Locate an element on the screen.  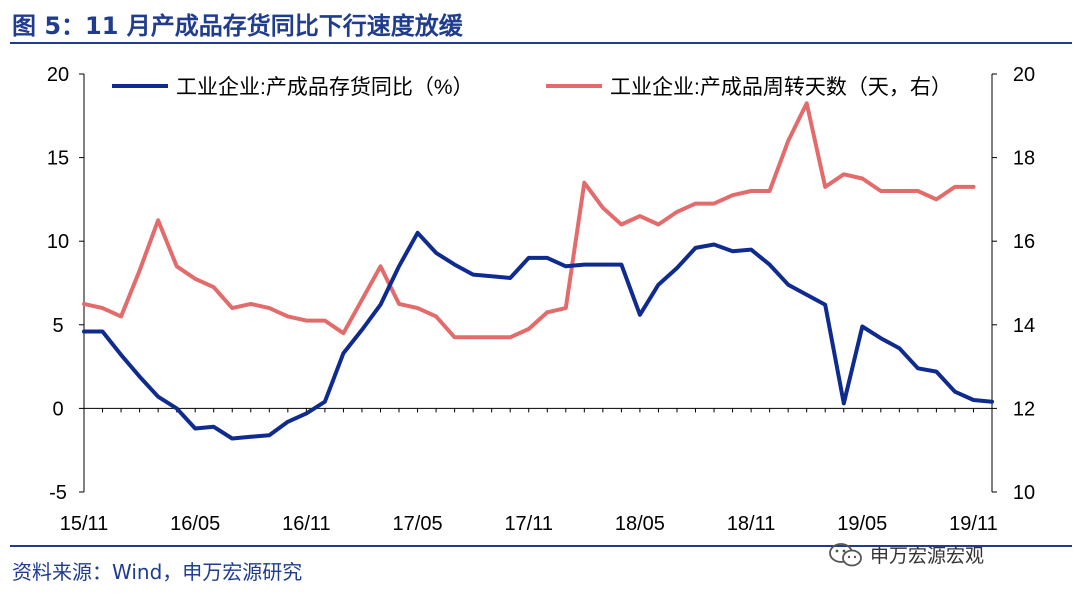
x-tick-label: 18/05 is located at coordinates (640, 524).